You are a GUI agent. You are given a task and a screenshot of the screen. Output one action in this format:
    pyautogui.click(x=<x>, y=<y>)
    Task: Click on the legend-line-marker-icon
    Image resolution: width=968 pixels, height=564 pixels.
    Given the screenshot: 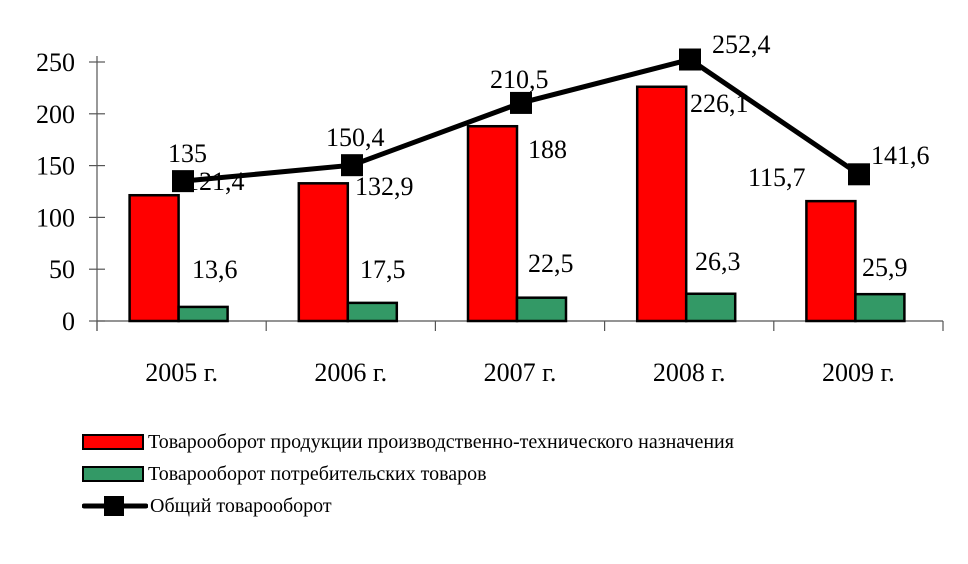 What is the action you would take?
    pyautogui.click(x=115, y=506)
    